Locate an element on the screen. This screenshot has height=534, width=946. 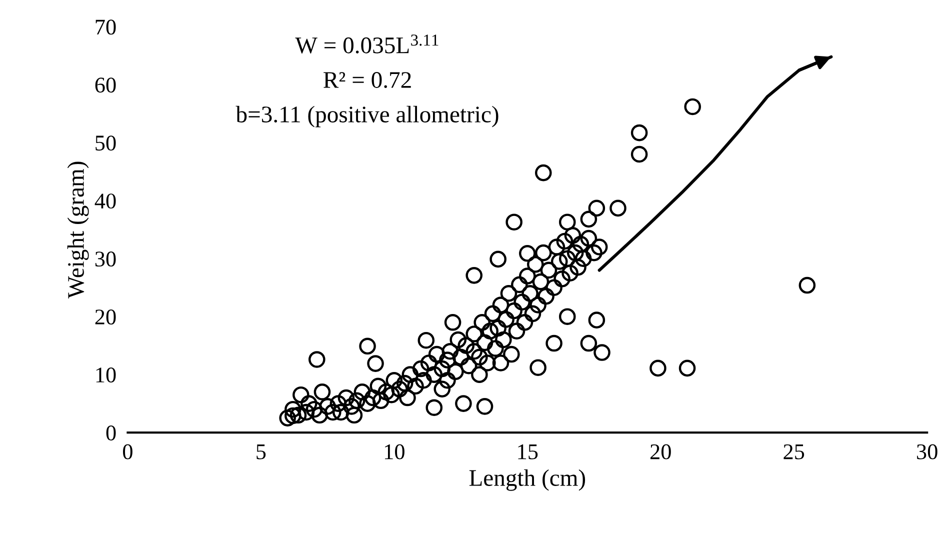
y-tick-label: 0 is located at coordinates (111, 432).